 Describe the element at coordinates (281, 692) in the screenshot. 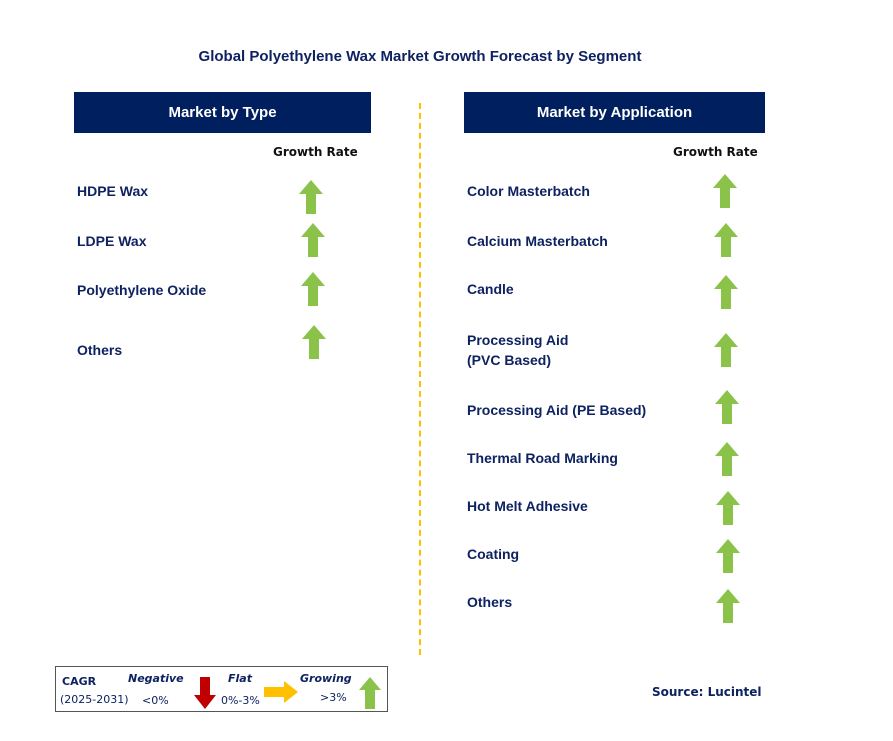

I see `flat-arrow-icon` at that location.